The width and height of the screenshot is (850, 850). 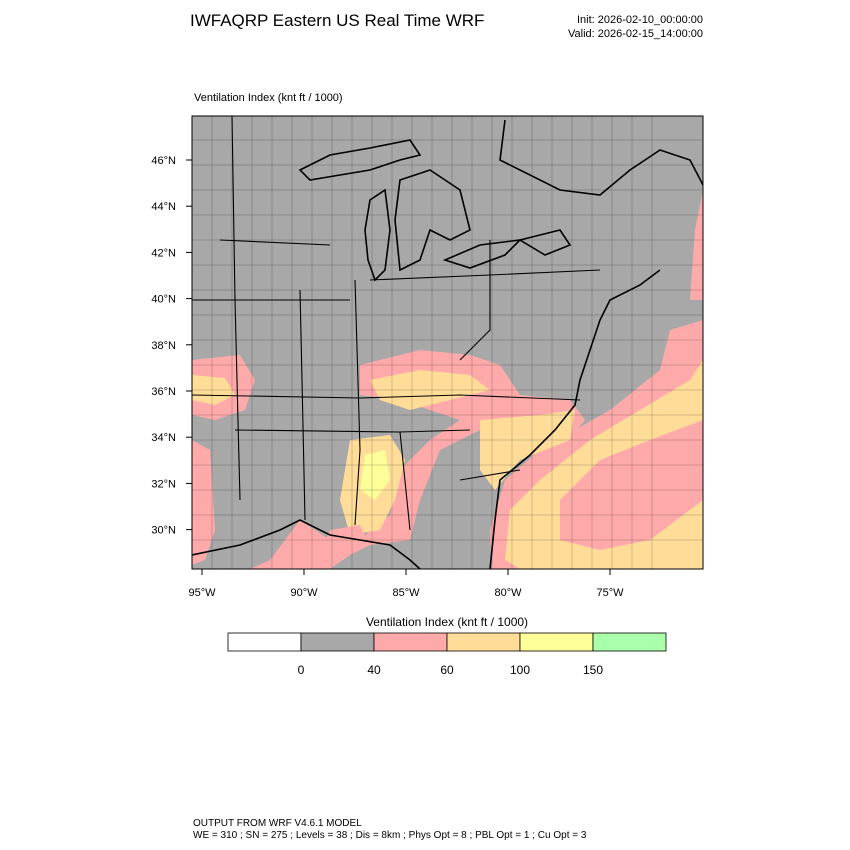 What do you see at coordinates (268, 98) in the screenshot?
I see `map-label: Ventilation Index (knt ft / 1000)` at bounding box center [268, 98].